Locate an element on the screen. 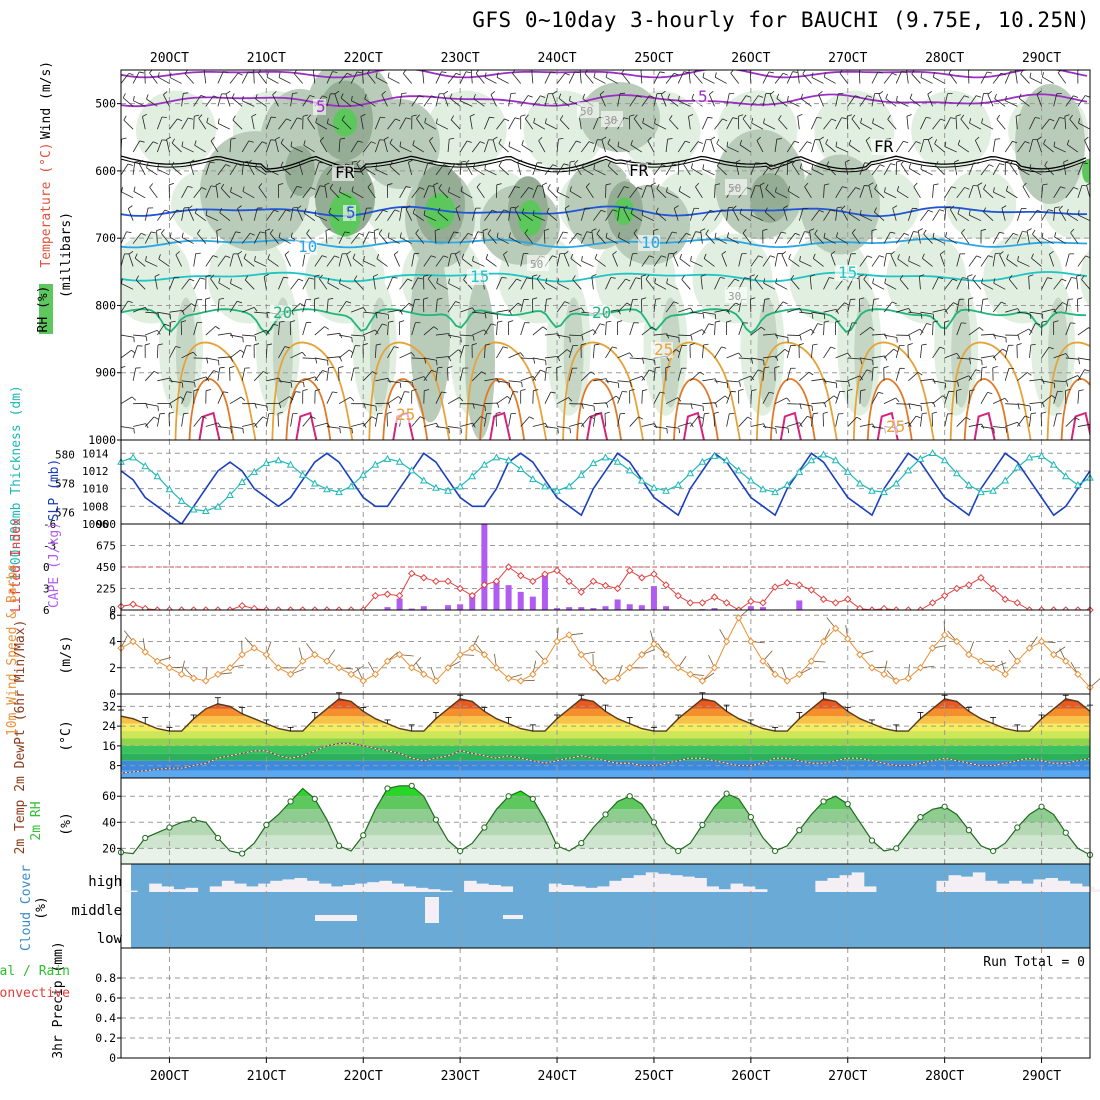  y-tick-label: 800 is located at coordinates (105, 305).